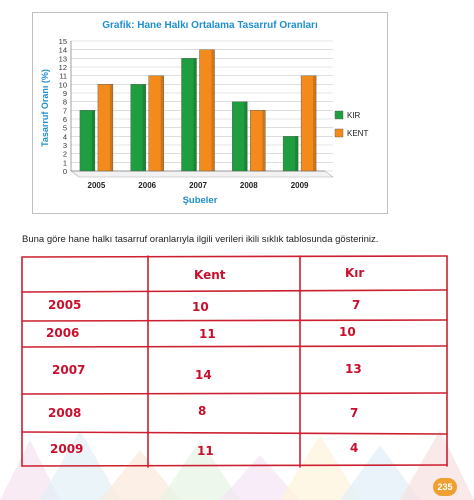 The width and height of the screenshot is (474, 500). Describe the element at coordinates (357, 133) in the screenshot. I see `legend-label: KENT` at that location.